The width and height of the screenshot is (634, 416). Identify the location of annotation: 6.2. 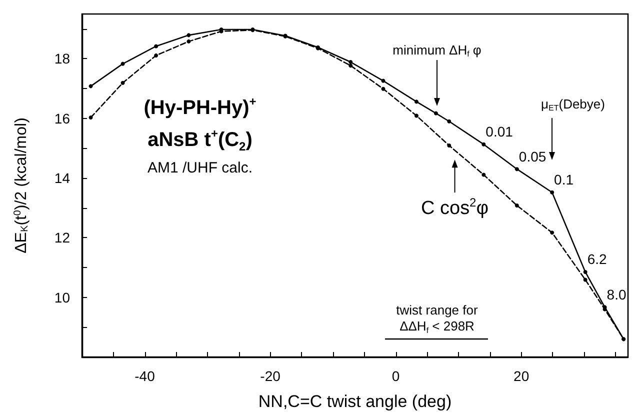
(597, 259).